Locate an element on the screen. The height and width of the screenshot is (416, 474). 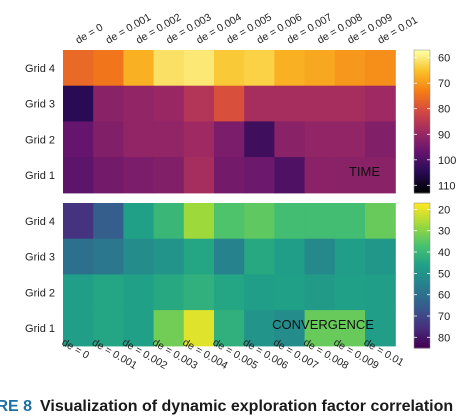
colorbar-tick-label: 80 is located at coordinates (444, 110).